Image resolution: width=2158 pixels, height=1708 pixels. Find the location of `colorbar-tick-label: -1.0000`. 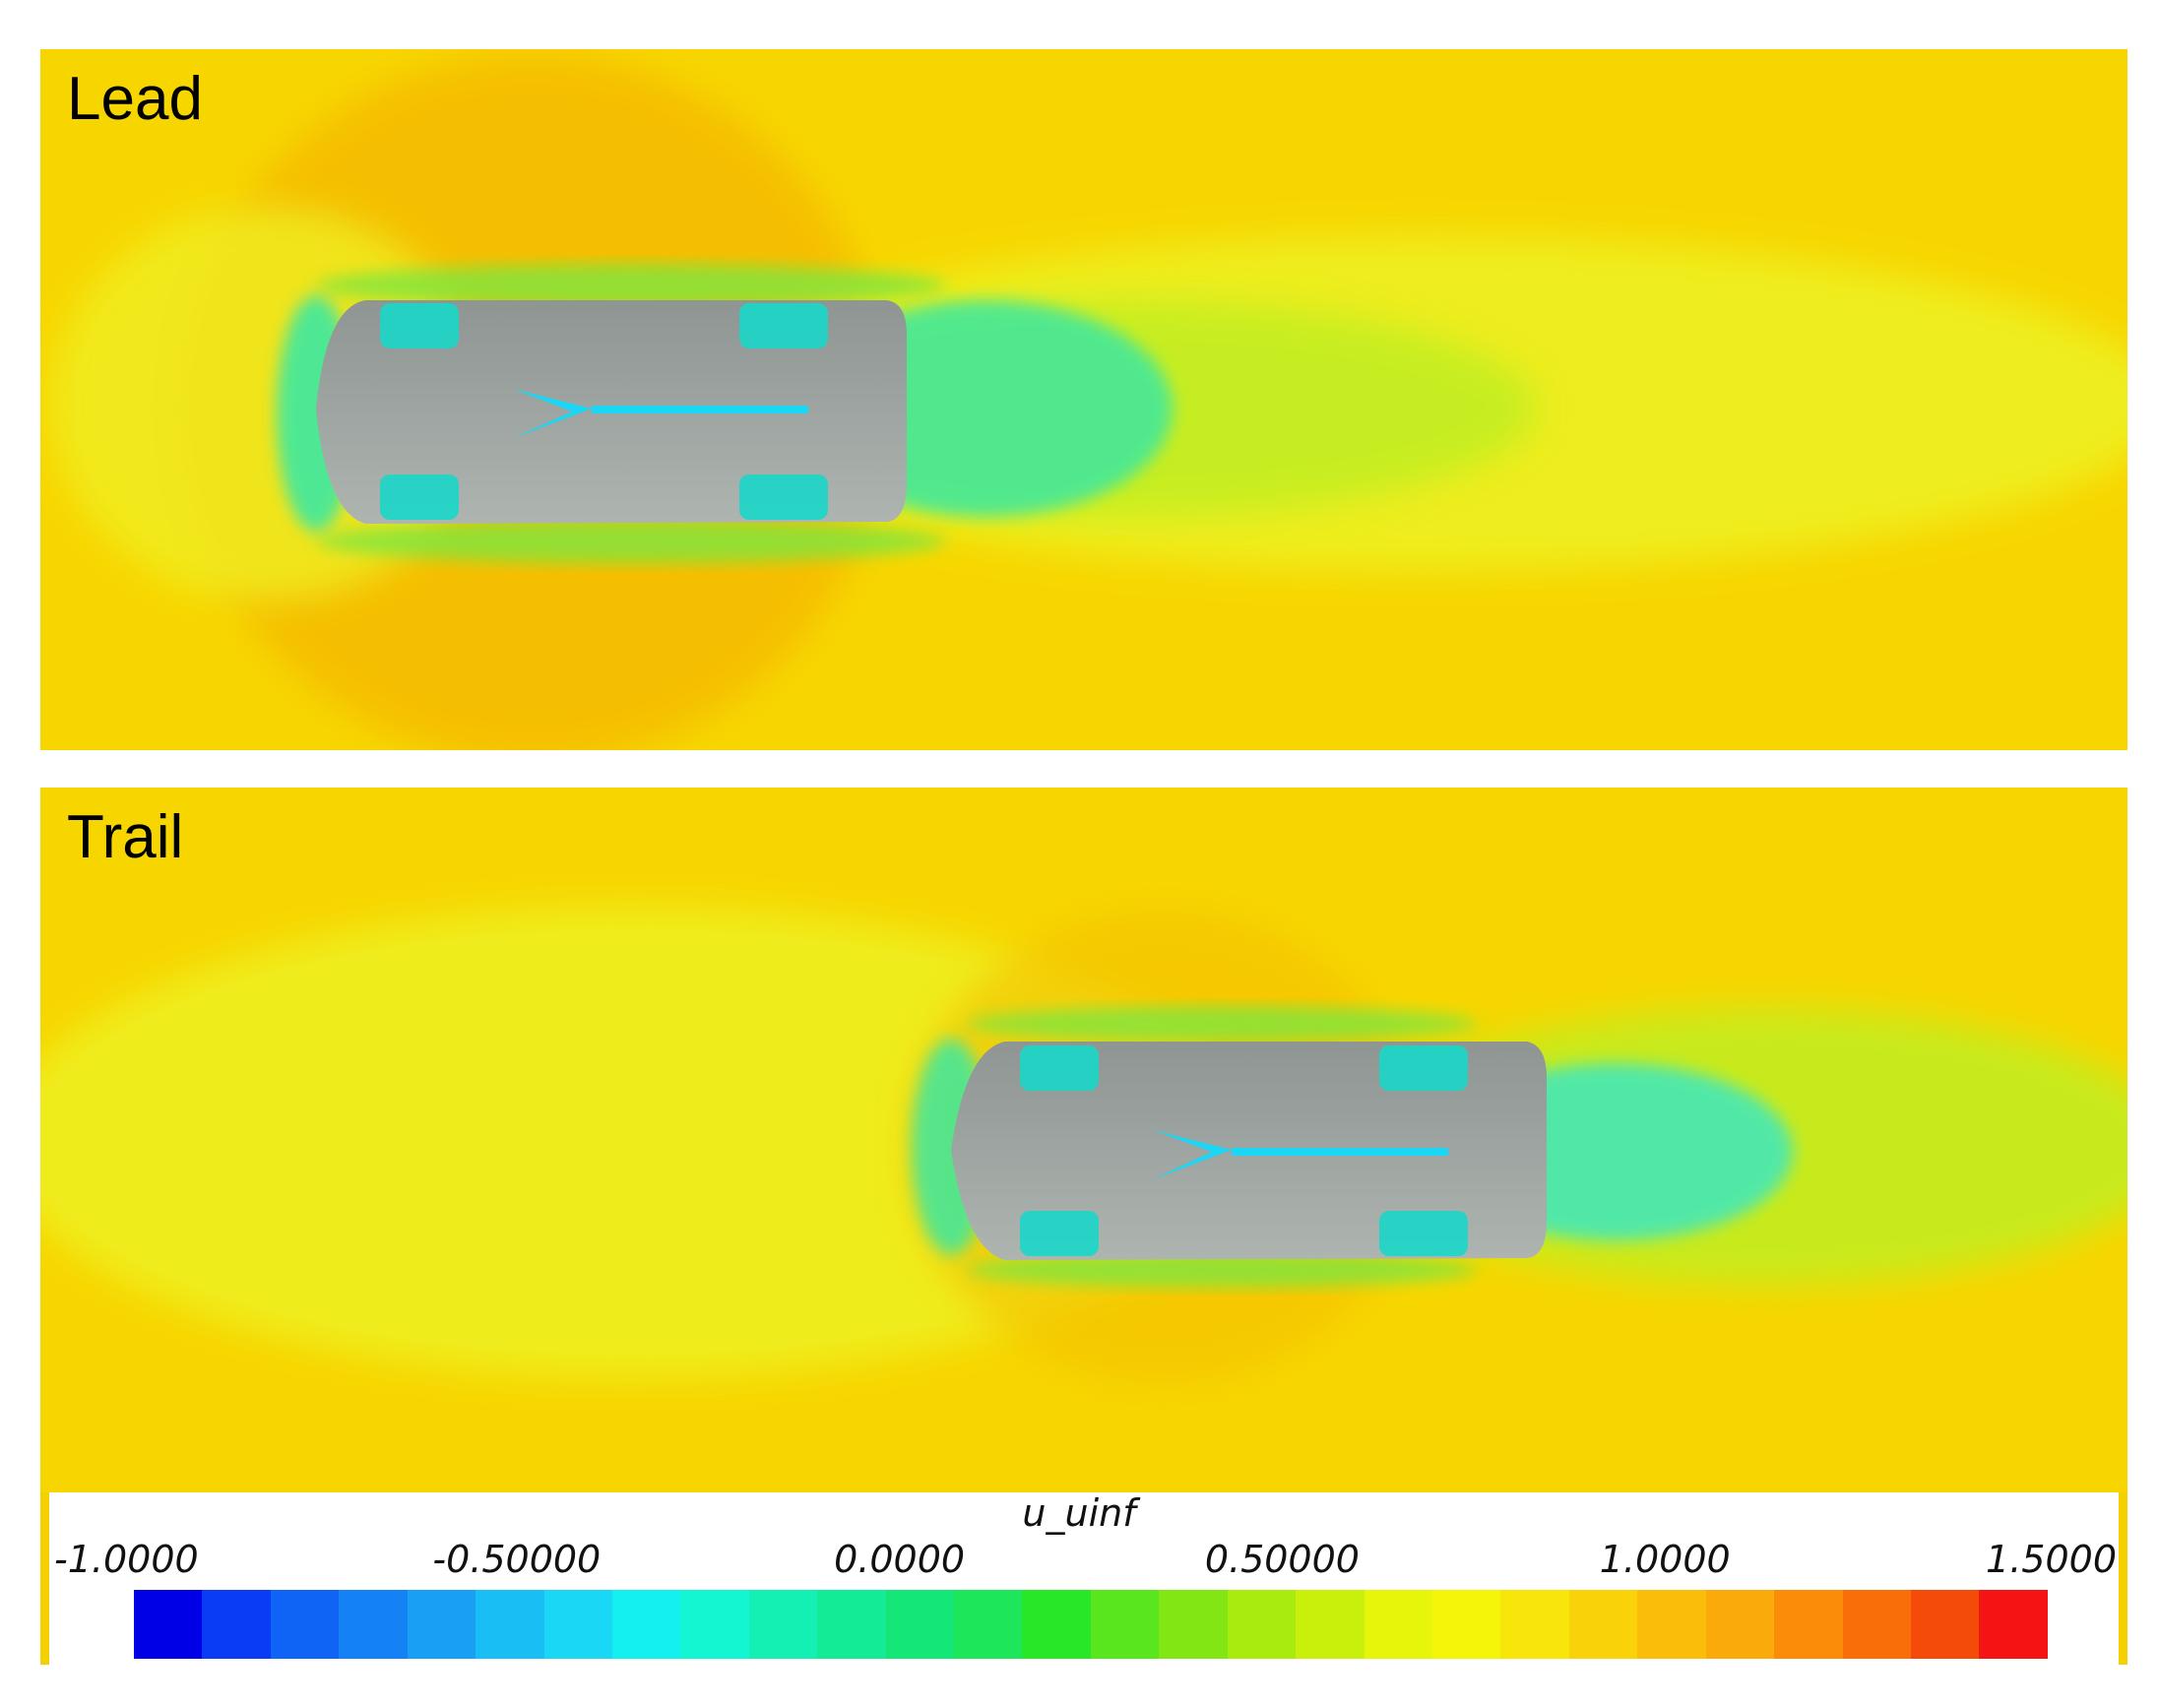

colorbar-tick-label: -1.0000 is located at coordinates (126, 1559).